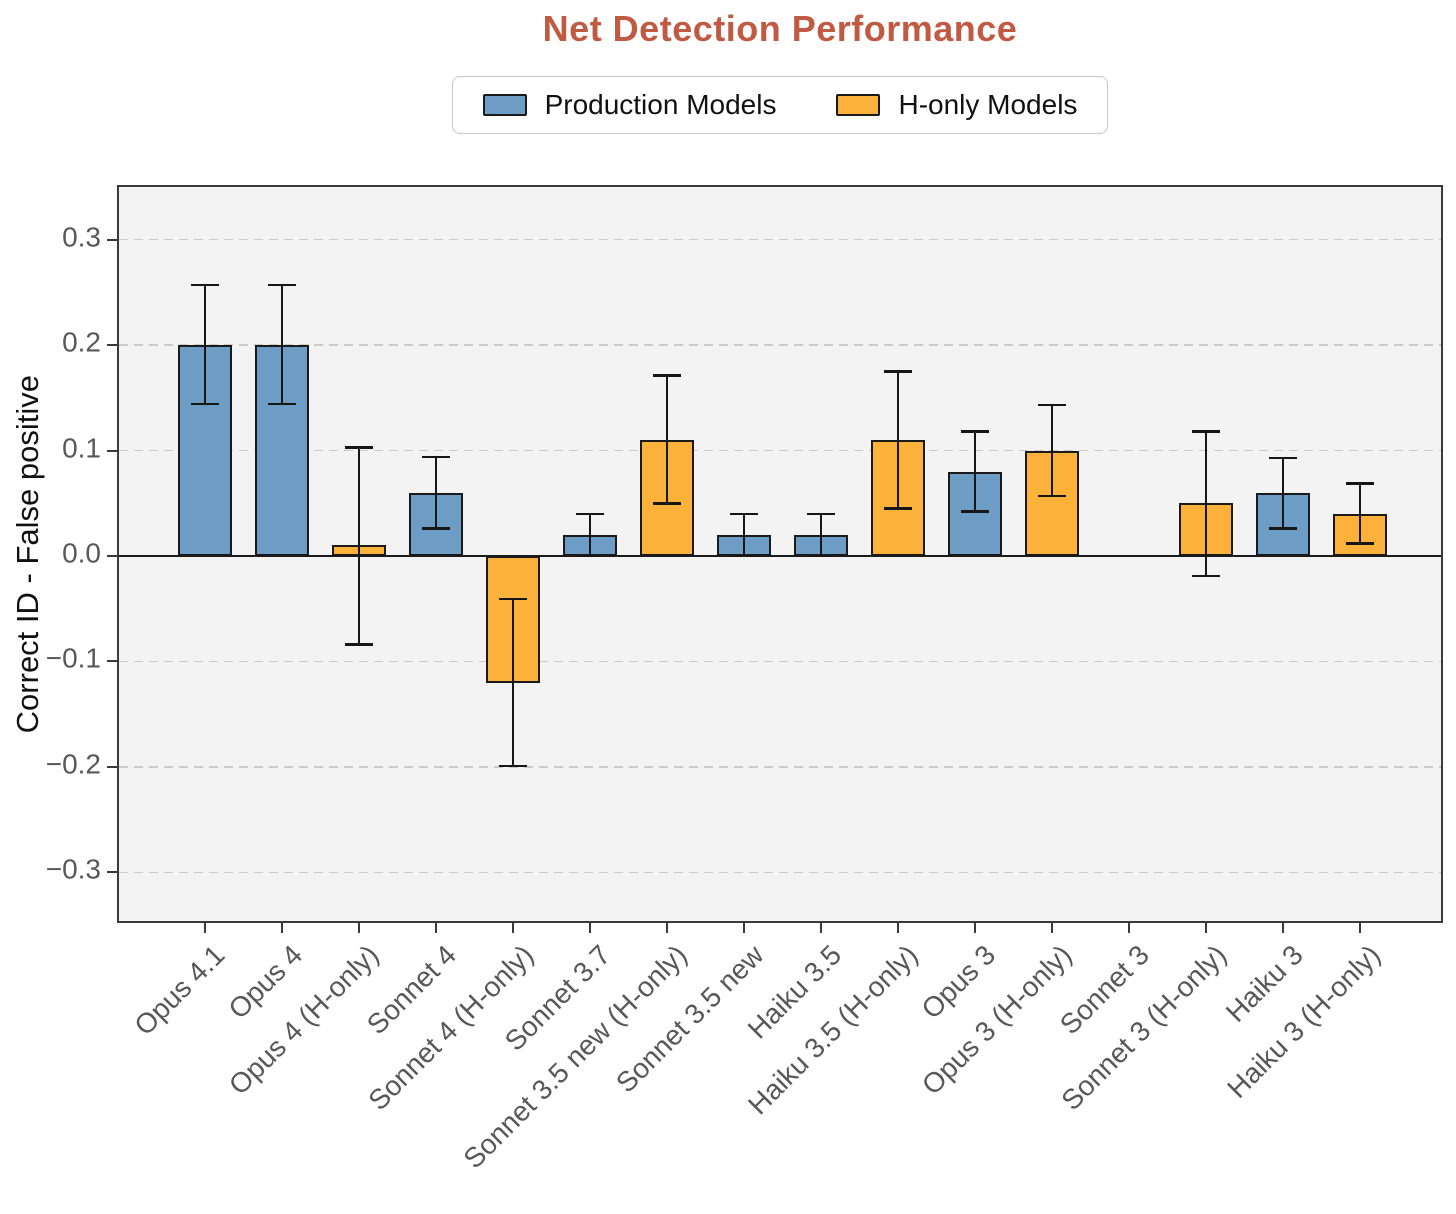  Describe the element at coordinates (780, 556) in the screenshot. I see `zero-line` at that location.